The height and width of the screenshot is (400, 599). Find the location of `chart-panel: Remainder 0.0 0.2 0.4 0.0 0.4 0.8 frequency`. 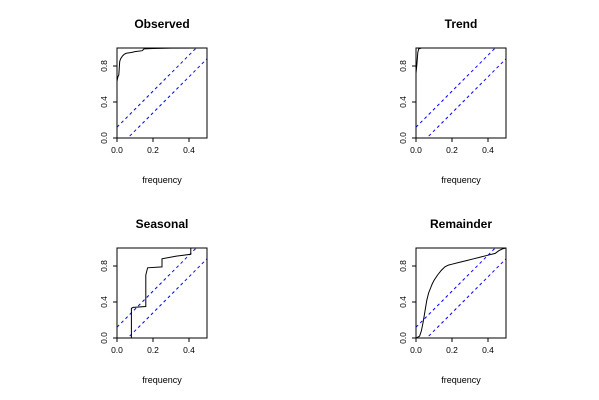

chart-panel: Remainder 0.0 0.2 0.4 0.0 0.4 0.8 frequency is located at coordinates (452, 301).